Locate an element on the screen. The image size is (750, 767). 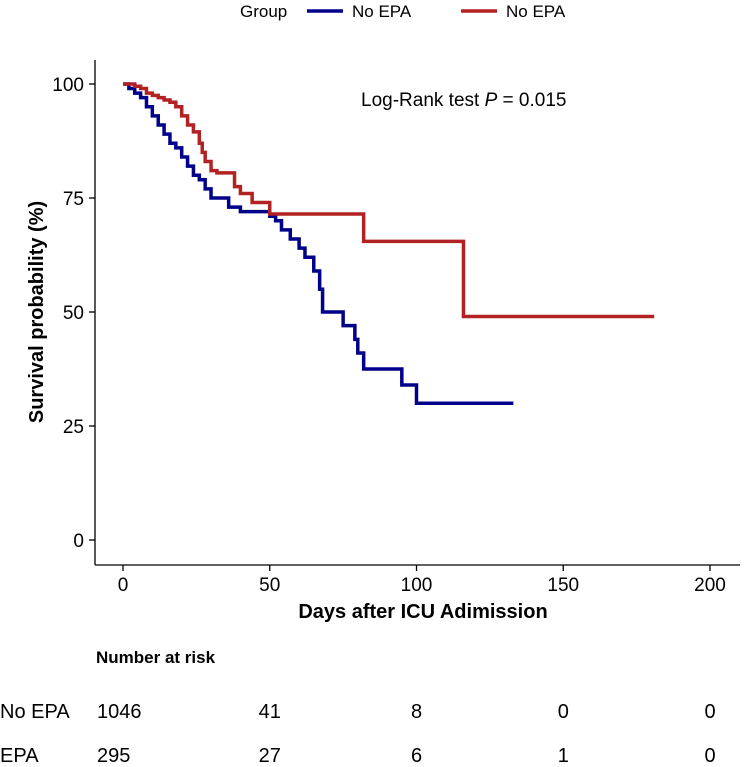
x-tick-label: 150 is located at coordinates (563, 585).